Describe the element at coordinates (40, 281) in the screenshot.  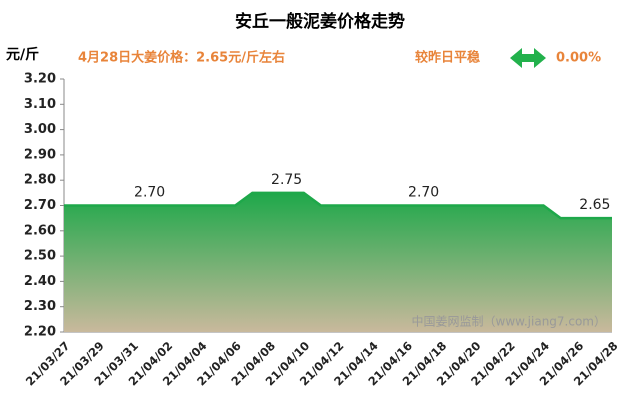
I see `y-tick-label: 2.40` at that location.